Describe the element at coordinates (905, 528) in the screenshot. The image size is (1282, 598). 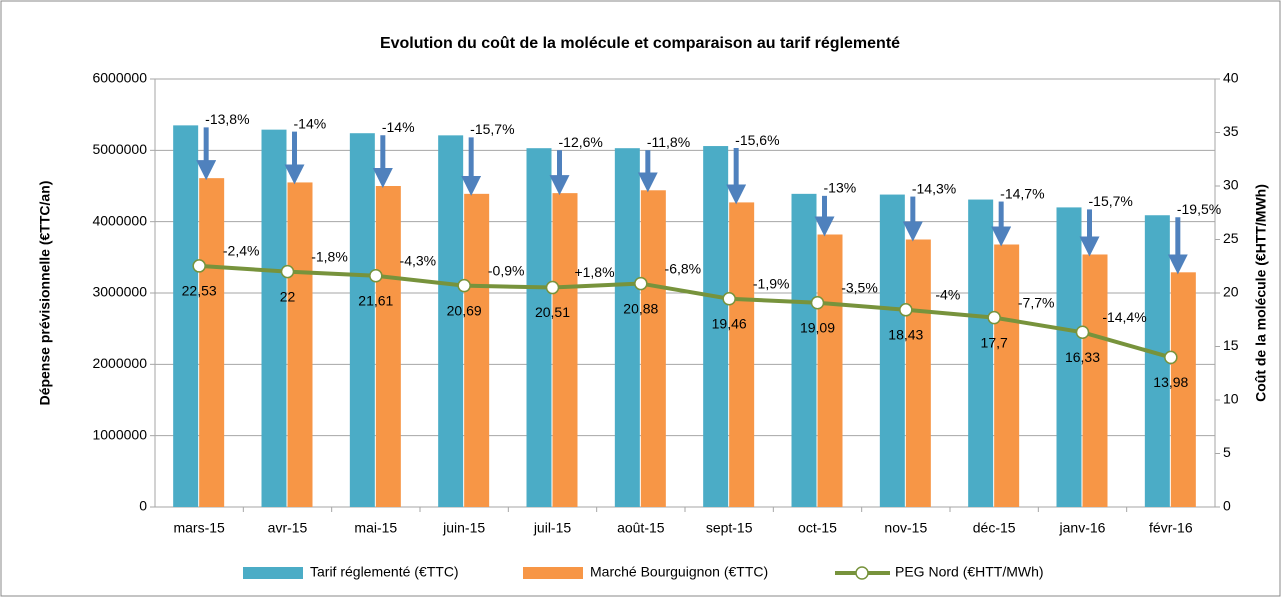
I see `x-tick-label: nov-15` at that location.